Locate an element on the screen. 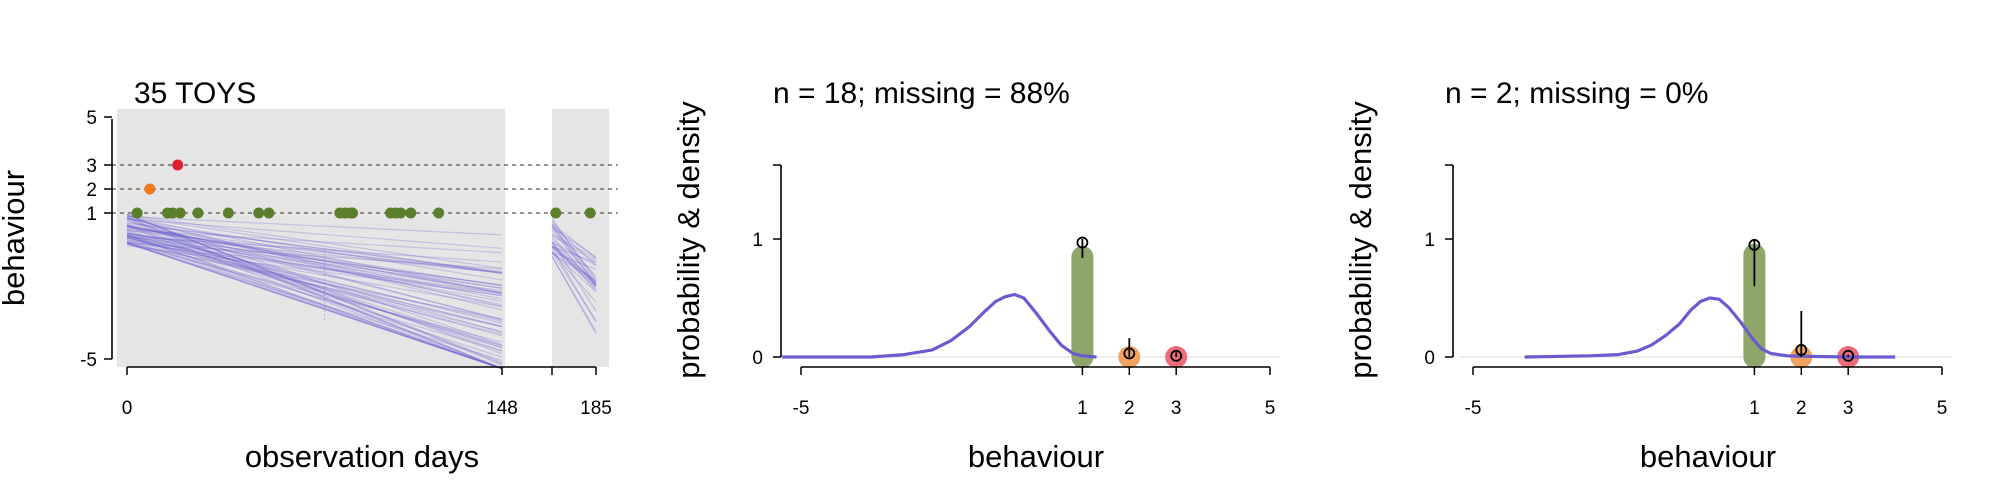 This screenshot has width=2000, height=500. panel-title: n = 18; missing = 88% is located at coordinates (921, 93).